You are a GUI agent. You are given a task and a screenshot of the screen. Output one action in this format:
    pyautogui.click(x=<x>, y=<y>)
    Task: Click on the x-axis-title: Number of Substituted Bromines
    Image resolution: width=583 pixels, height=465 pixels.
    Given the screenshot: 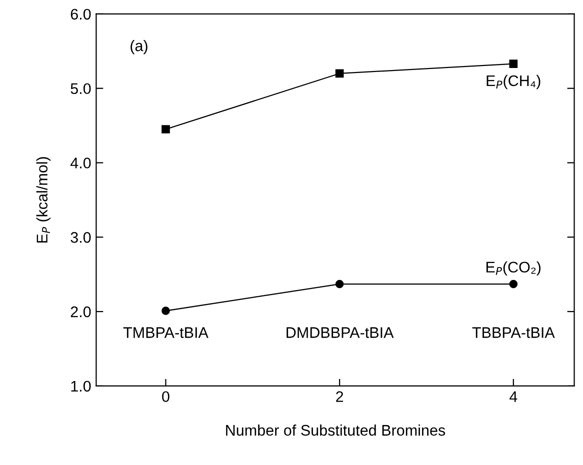 What is the action you would take?
    pyautogui.click(x=336, y=430)
    